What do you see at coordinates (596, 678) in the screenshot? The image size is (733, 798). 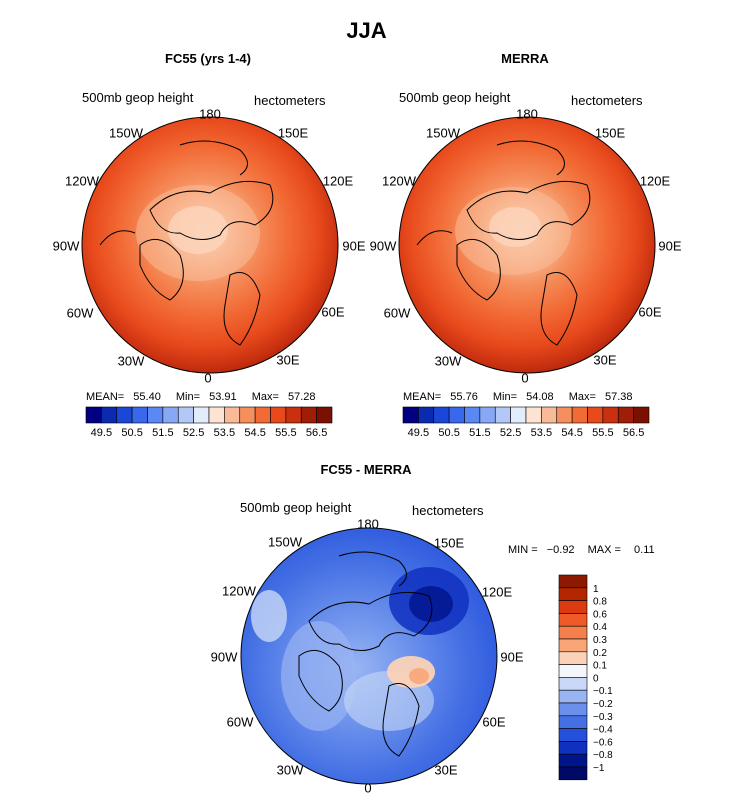 I see `colorbar-tick-label: 0` at bounding box center [596, 678].